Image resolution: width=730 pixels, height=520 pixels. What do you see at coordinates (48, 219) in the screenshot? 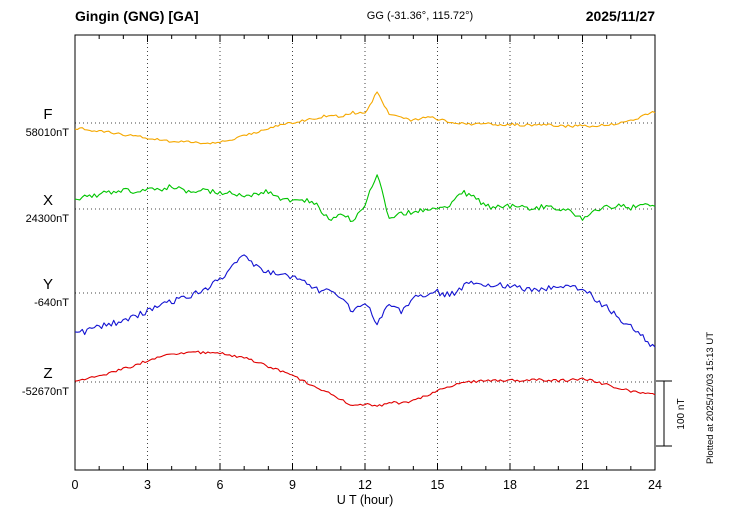
I see `series-X-baseline-value: 24300nT` at bounding box center [48, 219].